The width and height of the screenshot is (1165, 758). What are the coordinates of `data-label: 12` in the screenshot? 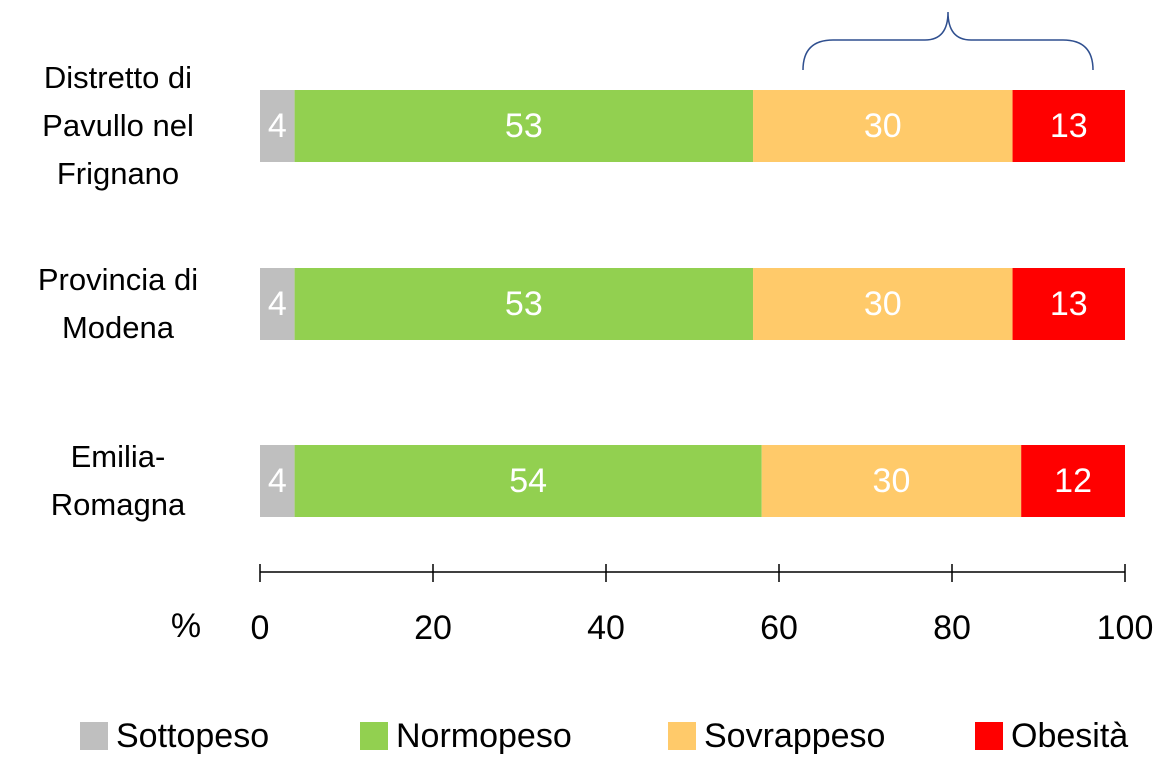 It's located at (1073, 481).